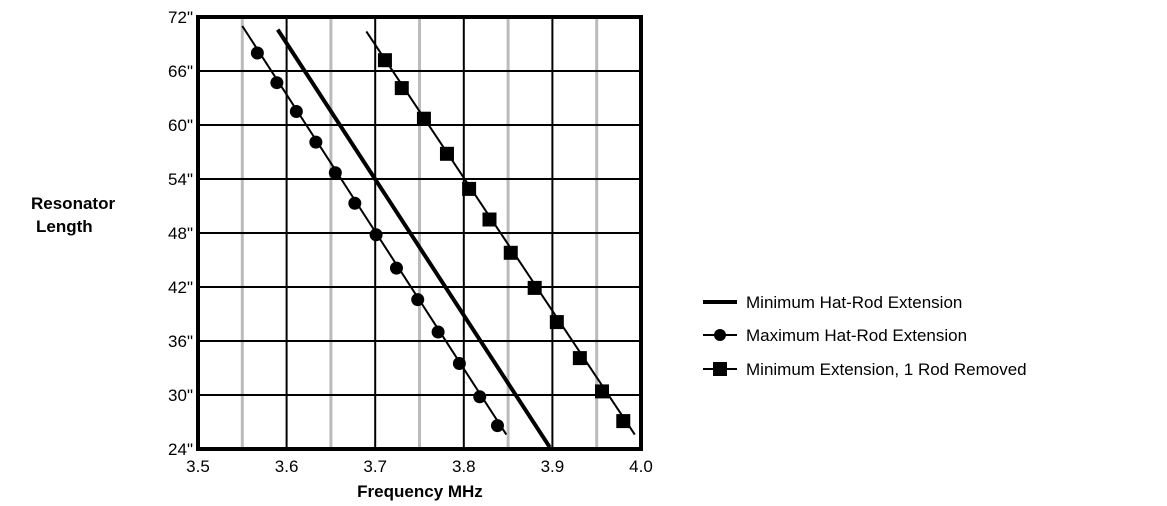 The width and height of the screenshot is (1167, 506). Describe the element at coordinates (854, 302) in the screenshot. I see `legend-label: Minimum Hat-Rod Extension` at that location.